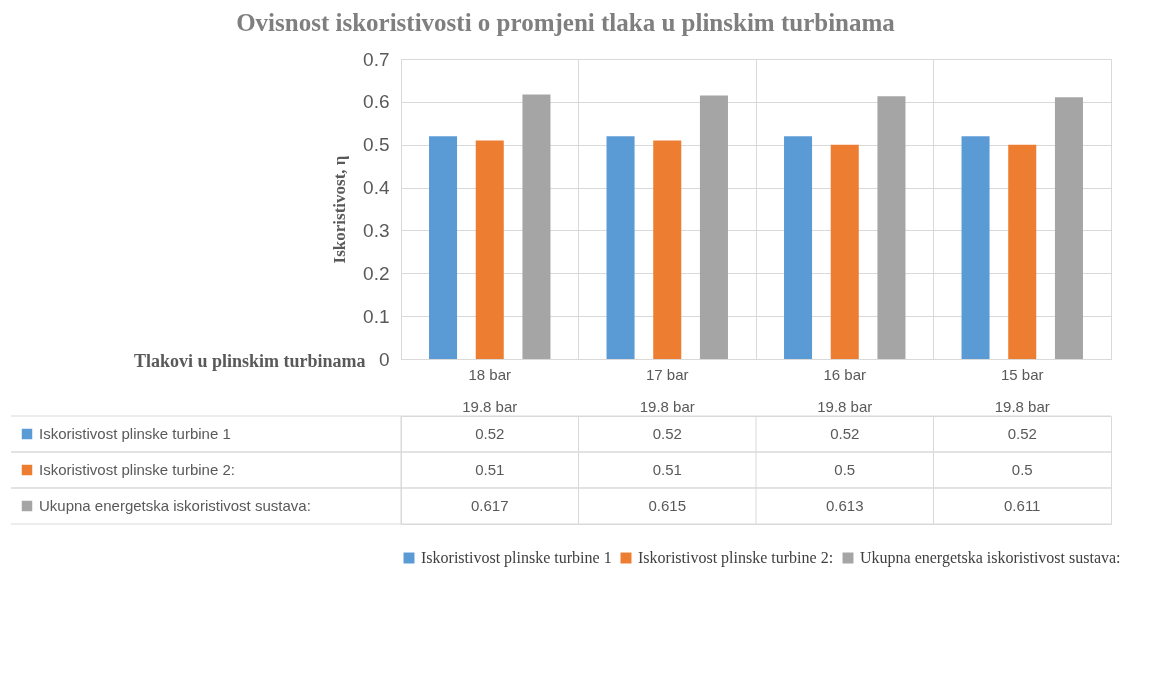 This screenshot has height=693, width=1169. I want to click on data-label: 0.615, so click(667, 505).